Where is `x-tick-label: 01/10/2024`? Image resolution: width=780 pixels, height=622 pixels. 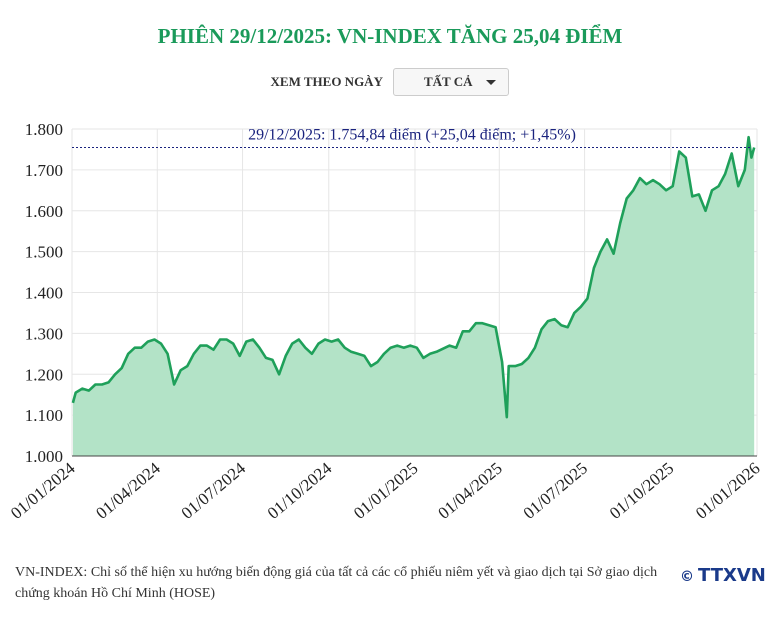
x-tick-label: 01/10/2024 is located at coordinates (300, 490).